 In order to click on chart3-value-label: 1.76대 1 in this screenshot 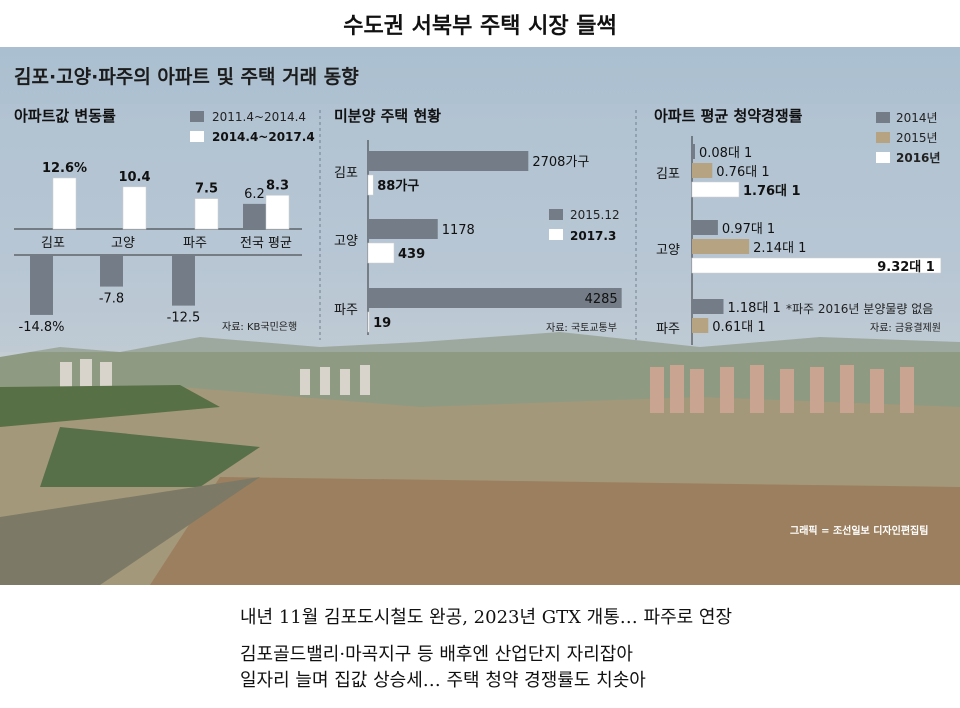, I will do `click(772, 191)`.